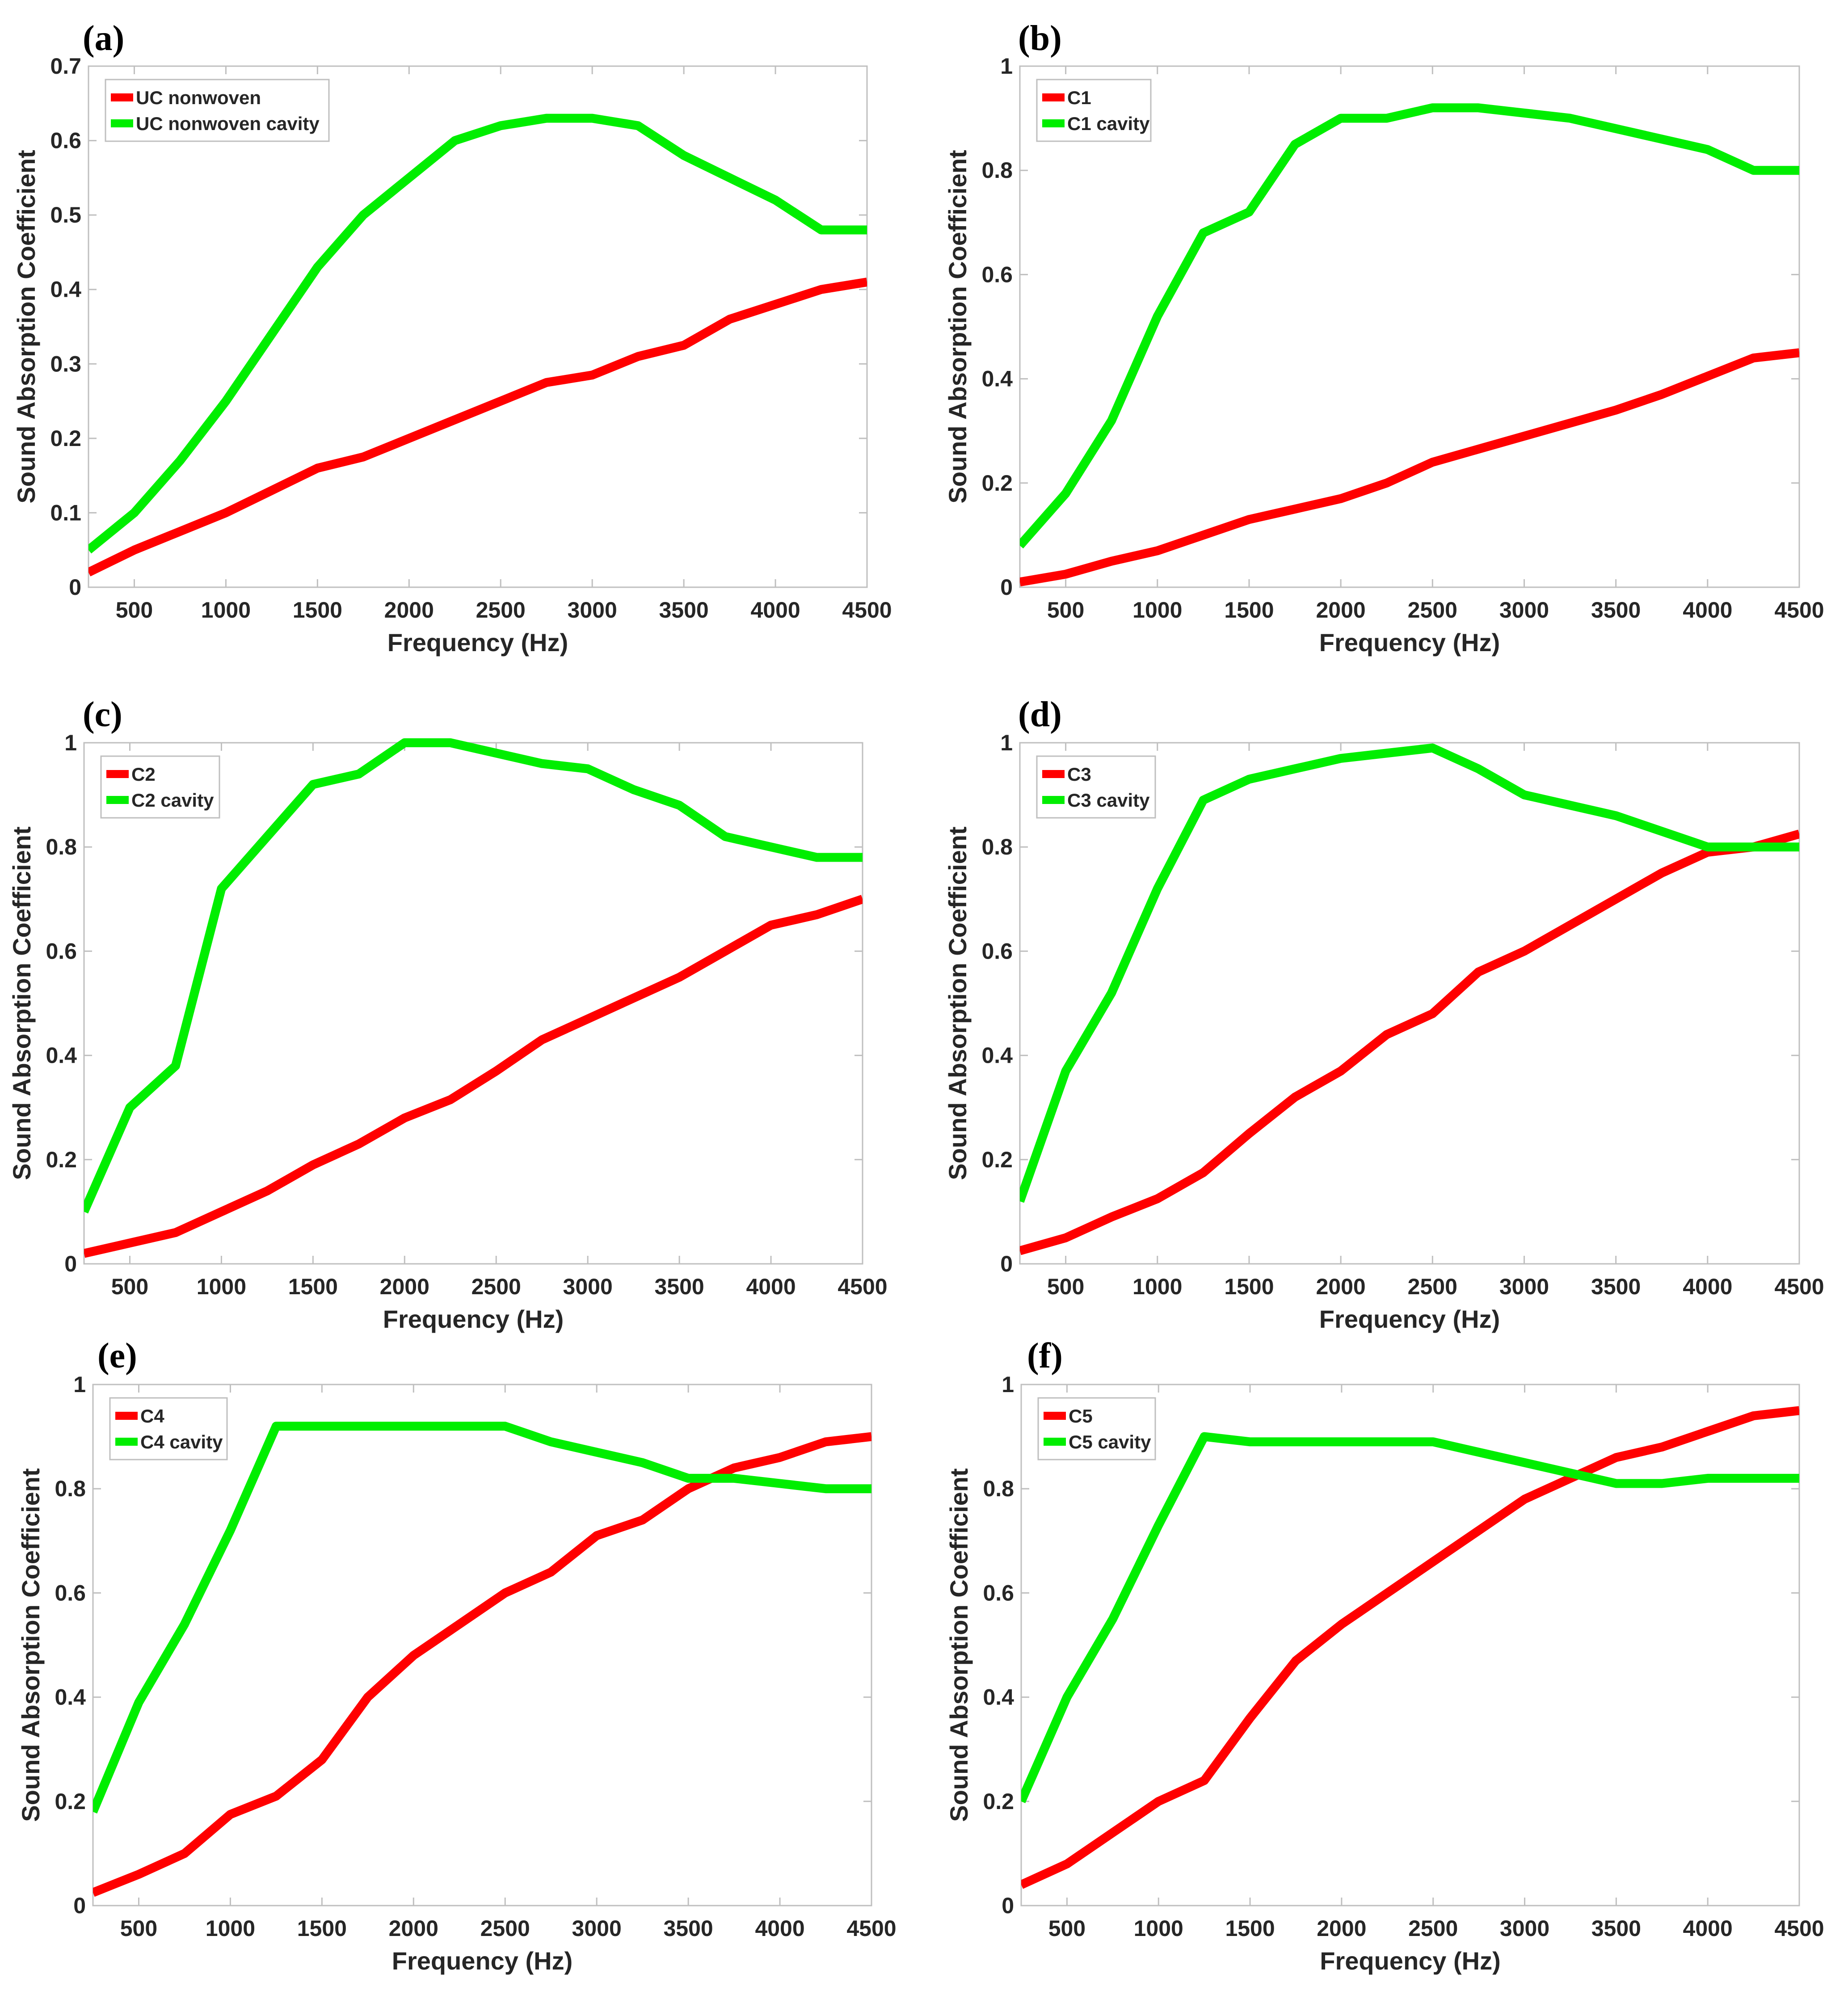  I want to click on y-tick-label: 0.1, so click(65, 512).